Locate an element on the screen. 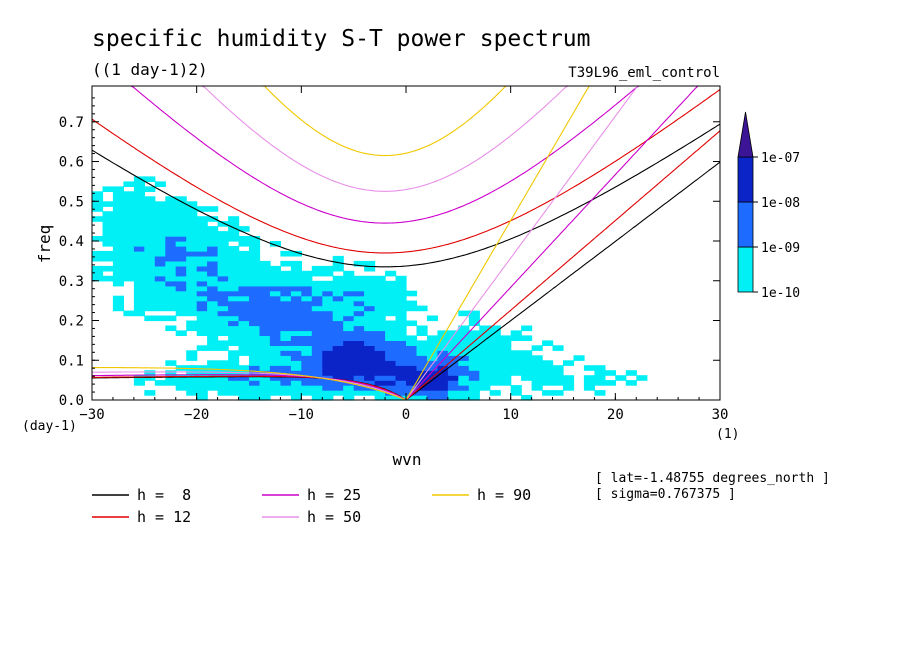 The width and height of the screenshot is (904, 654). legend-label: h = 90 is located at coordinates (504, 495).